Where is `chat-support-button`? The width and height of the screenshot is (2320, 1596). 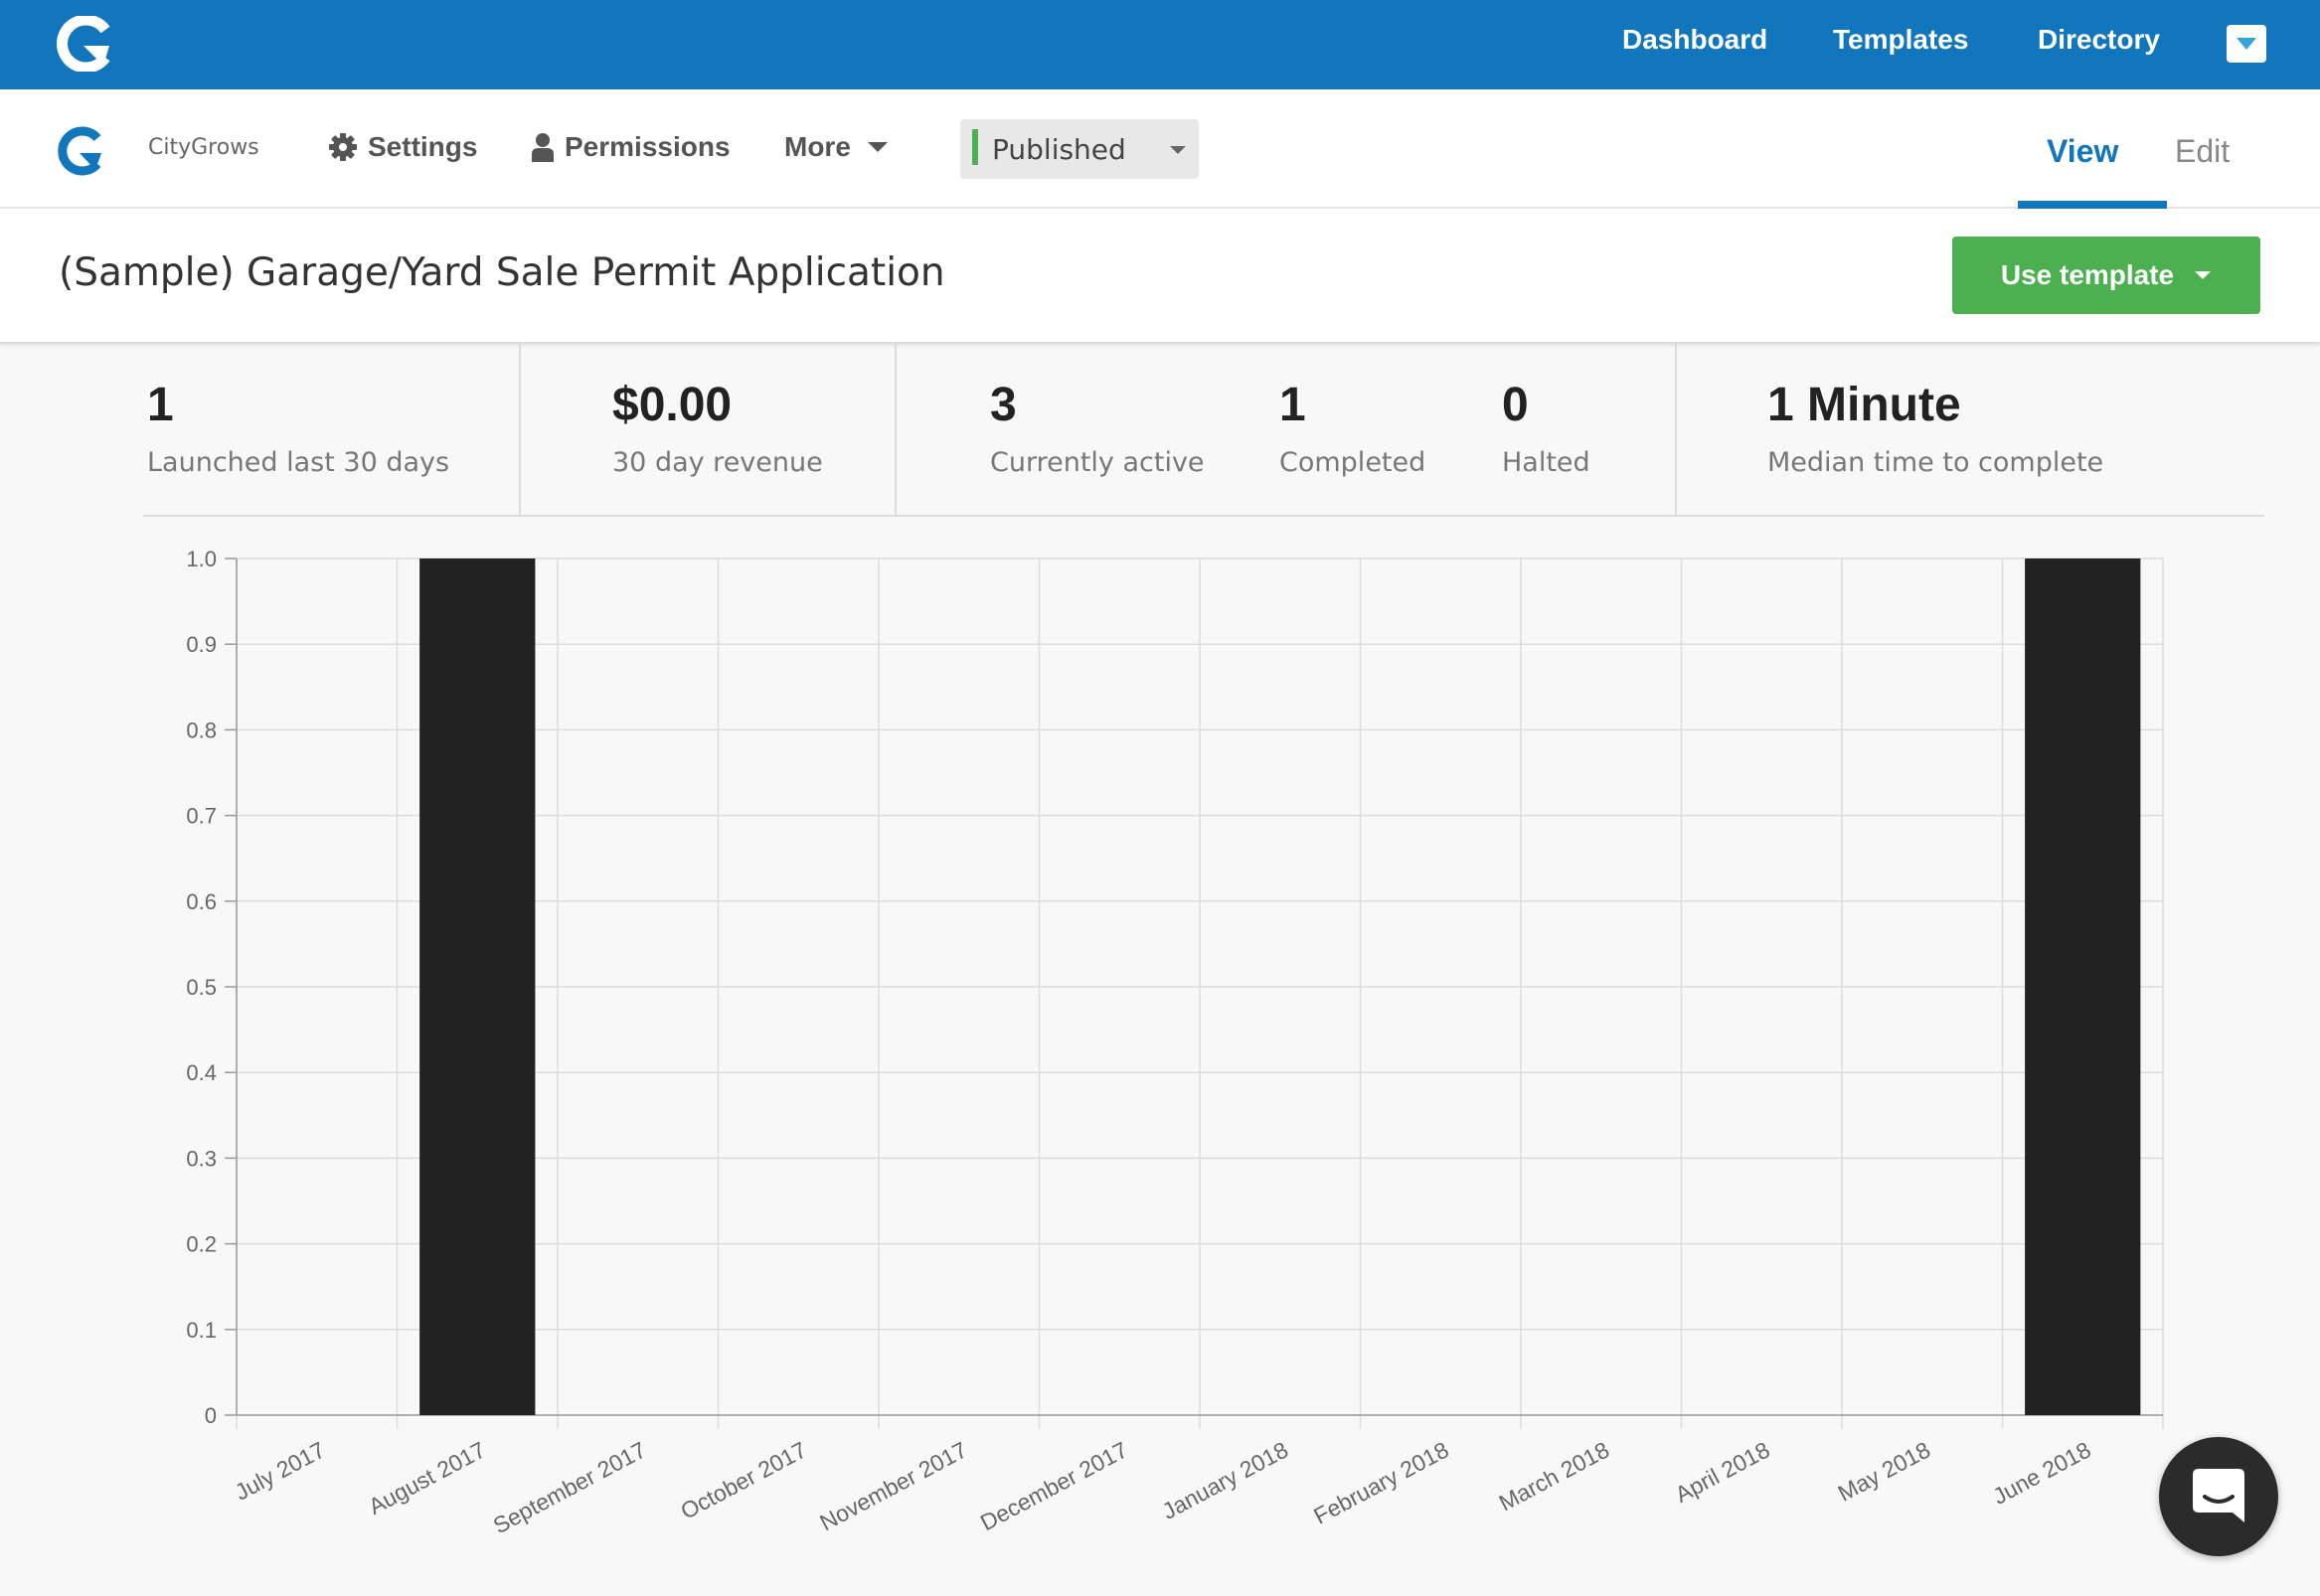 chat-support-button is located at coordinates (2219, 1497).